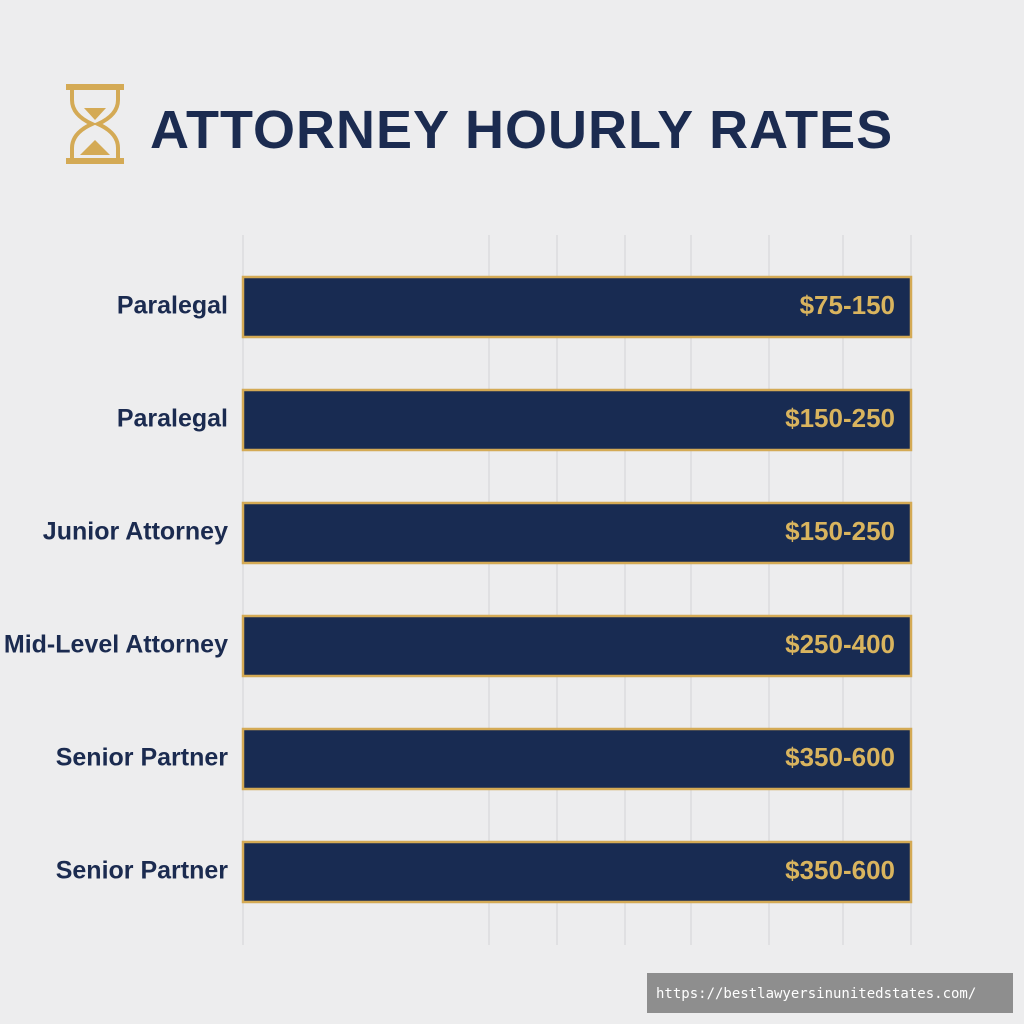 This screenshot has width=1024, height=1024. I want to click on rate-label: $250-400, so click(840, 644).